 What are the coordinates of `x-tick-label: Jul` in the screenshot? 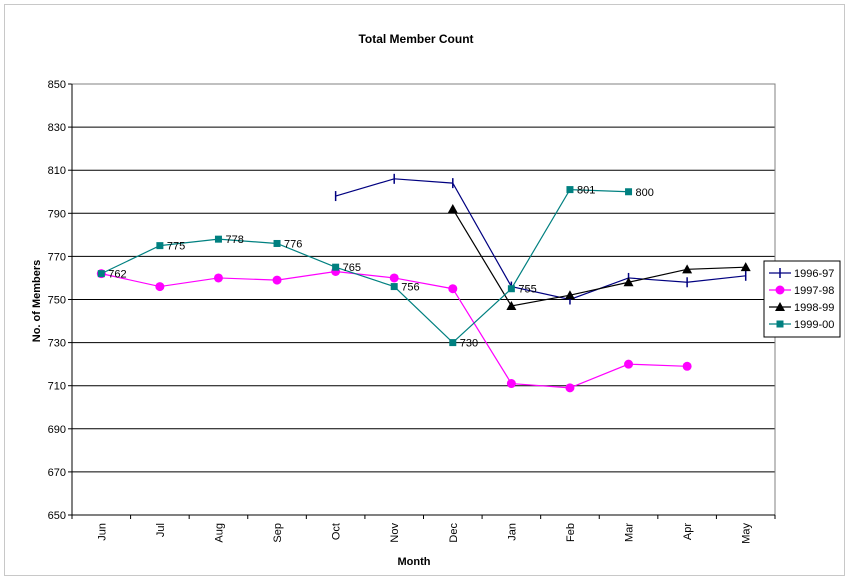 It's located at (161, 530).